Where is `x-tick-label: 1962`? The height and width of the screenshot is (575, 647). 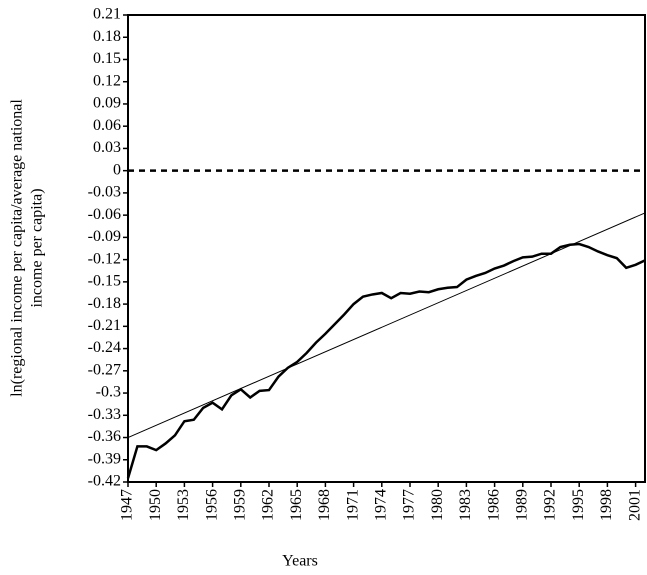
x-tick-label: 1962 is located at coordinates (268, 505).